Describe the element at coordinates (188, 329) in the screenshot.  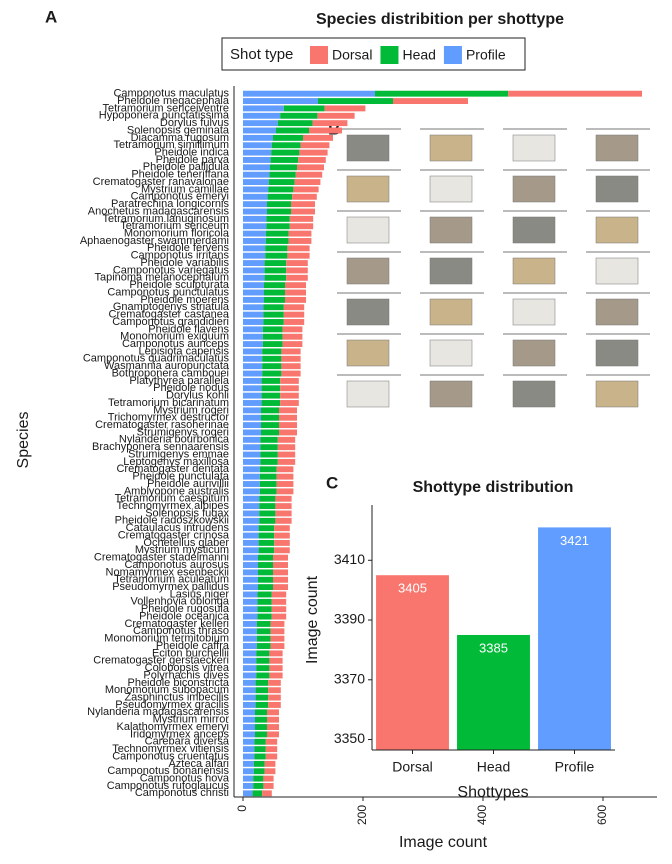
I see `y-tick-label: Pheidole flavens` at that location.